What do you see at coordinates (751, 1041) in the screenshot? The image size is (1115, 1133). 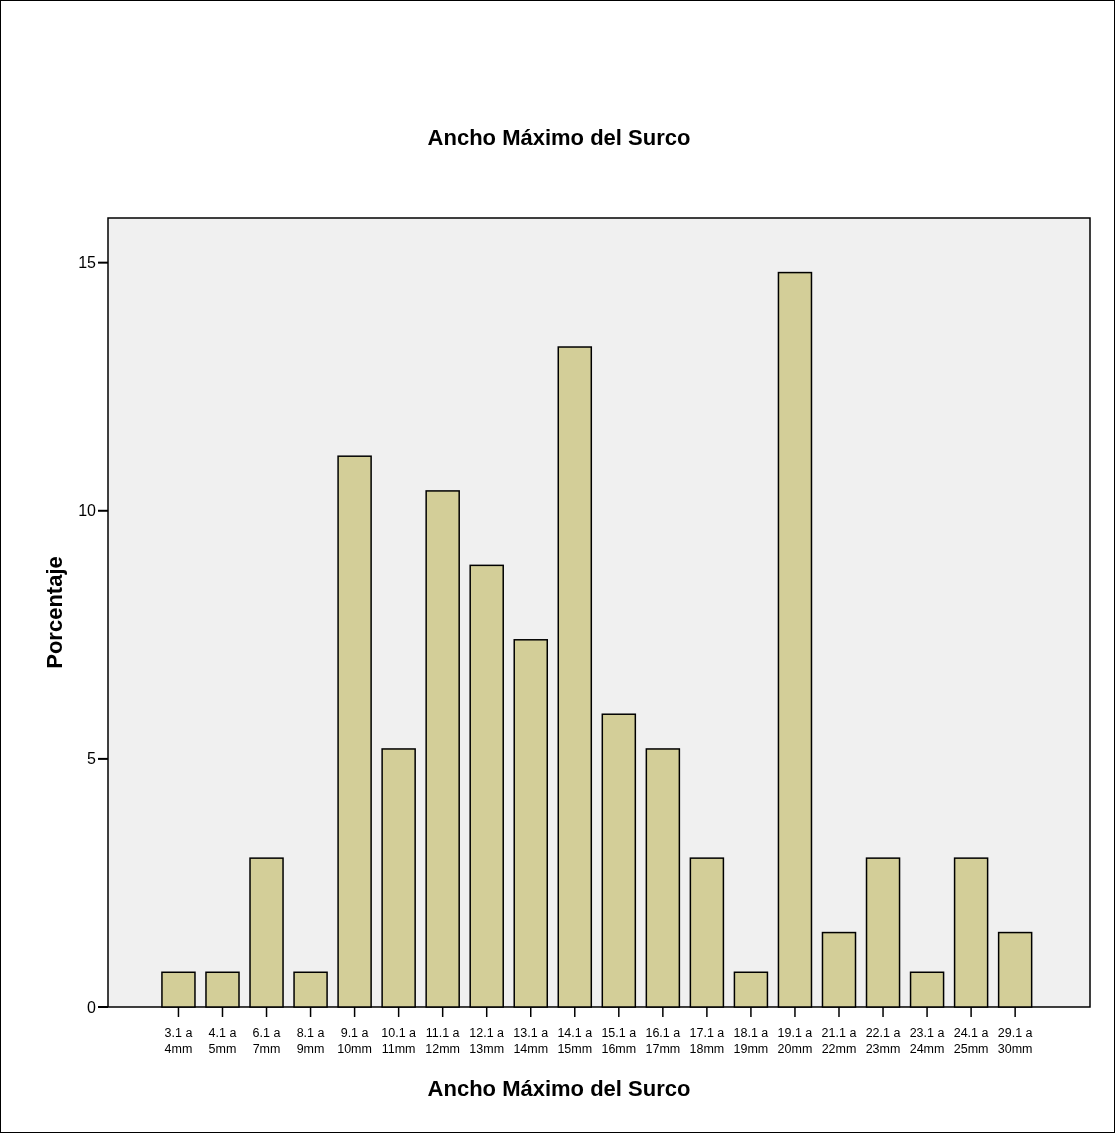 I see `x-tick-label: 18.1 a 19mm` at bounding box center [751, 1041].